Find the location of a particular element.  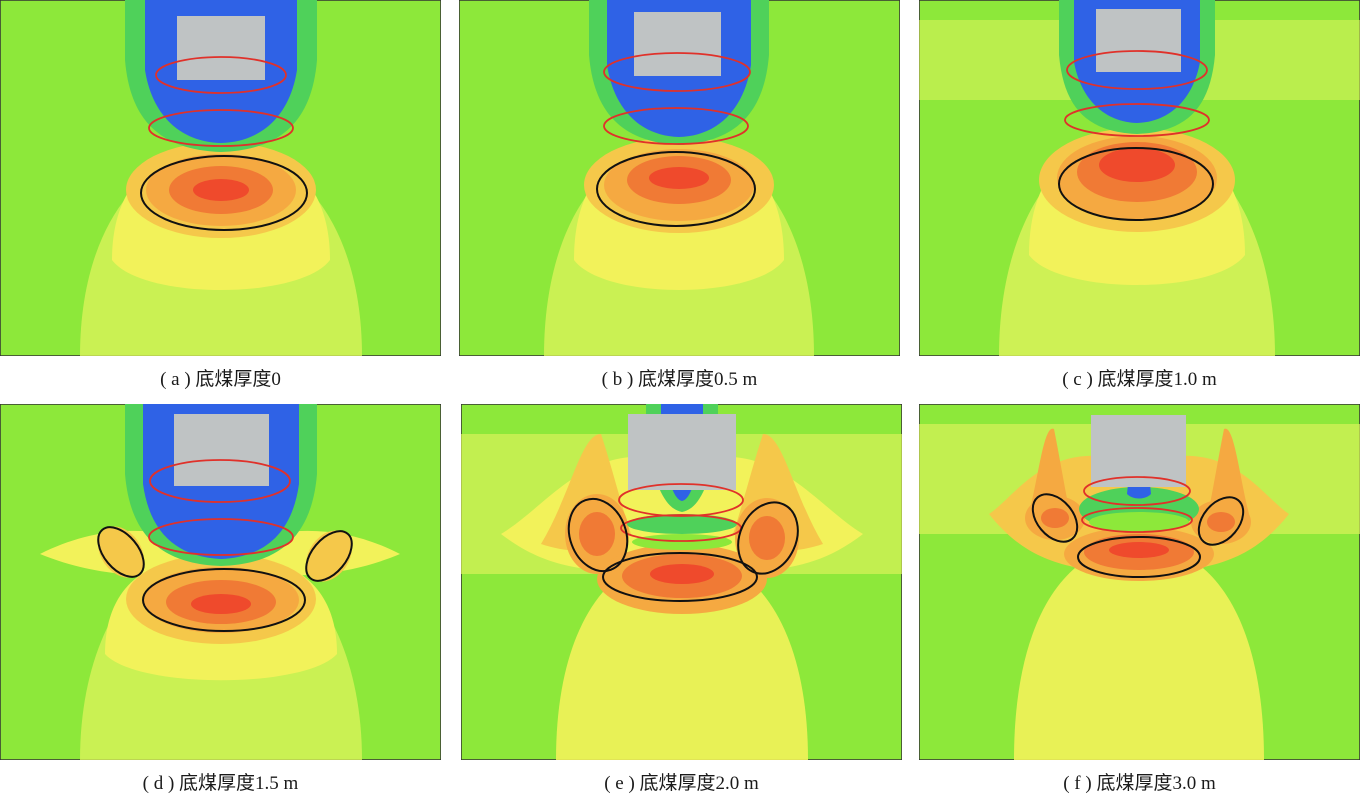

contour-plot-b is located at coordinates (679, 178).